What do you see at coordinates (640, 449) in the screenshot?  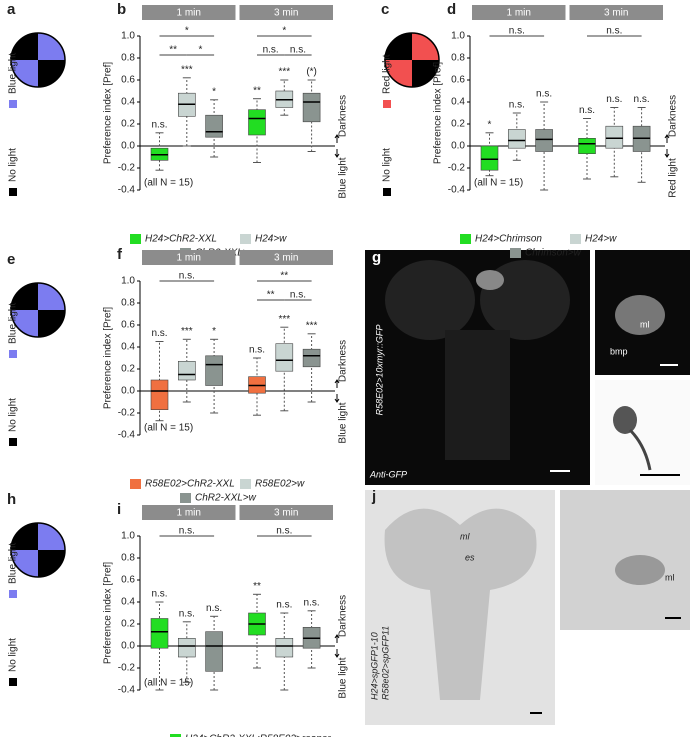 I see `neurite` at bounding box center [640, 449].